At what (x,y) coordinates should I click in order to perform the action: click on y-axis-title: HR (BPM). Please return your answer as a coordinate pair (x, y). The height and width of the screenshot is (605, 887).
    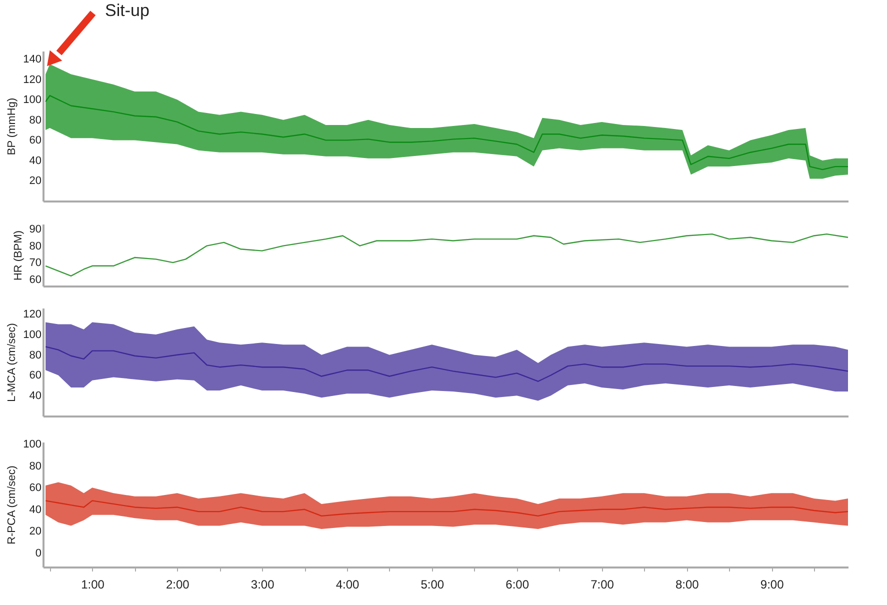
    Looking at the image, I should click on (18, 255).